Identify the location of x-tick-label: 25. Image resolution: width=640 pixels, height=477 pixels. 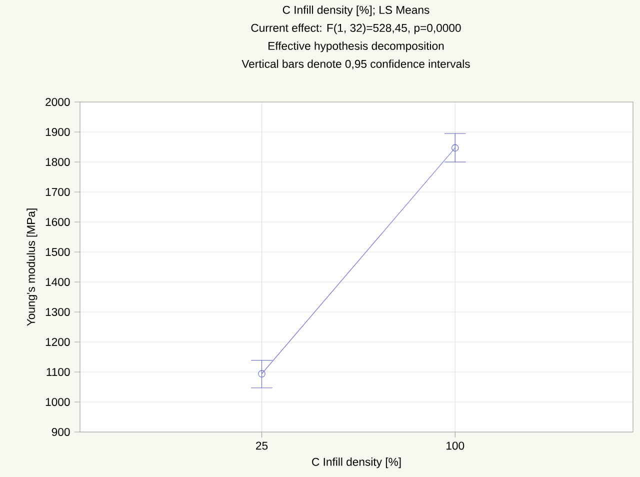
(262, 446).